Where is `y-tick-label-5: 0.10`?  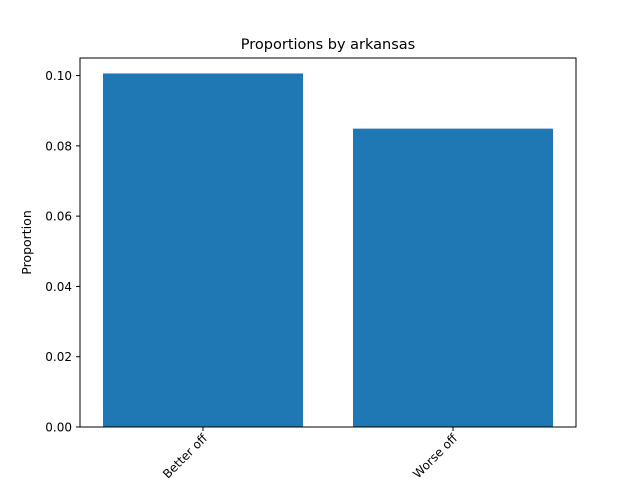
y-tick-label-5: 0.10 is located at coordinates (58, 76).